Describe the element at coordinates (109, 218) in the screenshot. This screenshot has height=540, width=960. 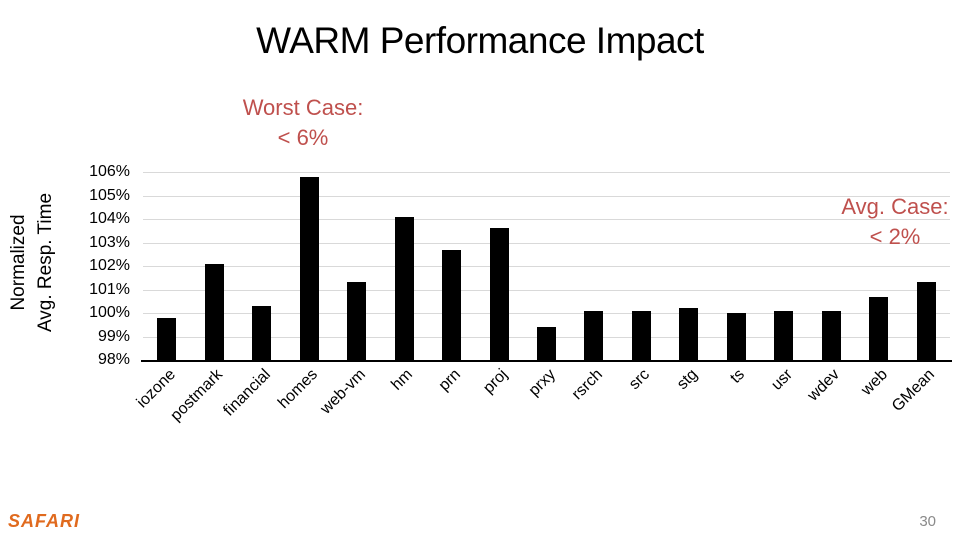
I see `y-axis-tick-label: 104%` at that location.